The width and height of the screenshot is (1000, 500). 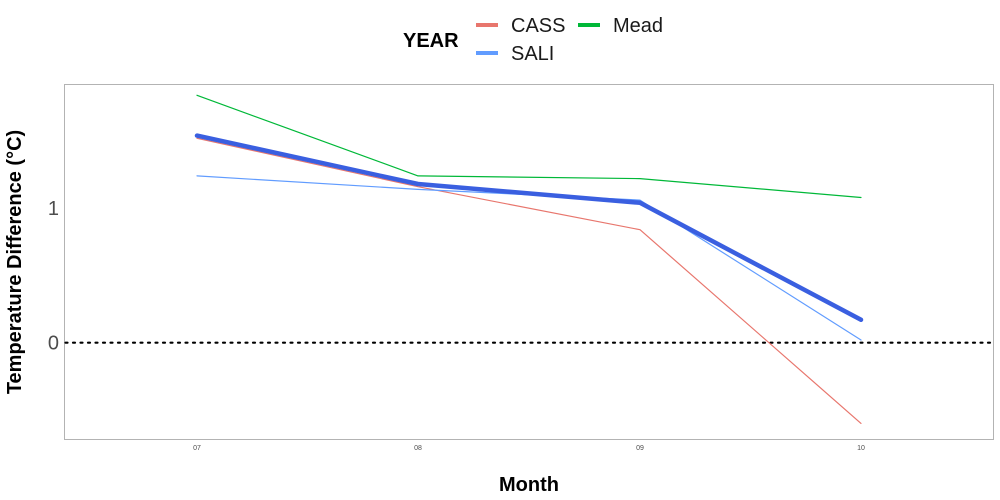 What do you see at coordinates (431, 41) in the screenshot?
I see `legend-title: YEAR` at bounding box center [431, 41].